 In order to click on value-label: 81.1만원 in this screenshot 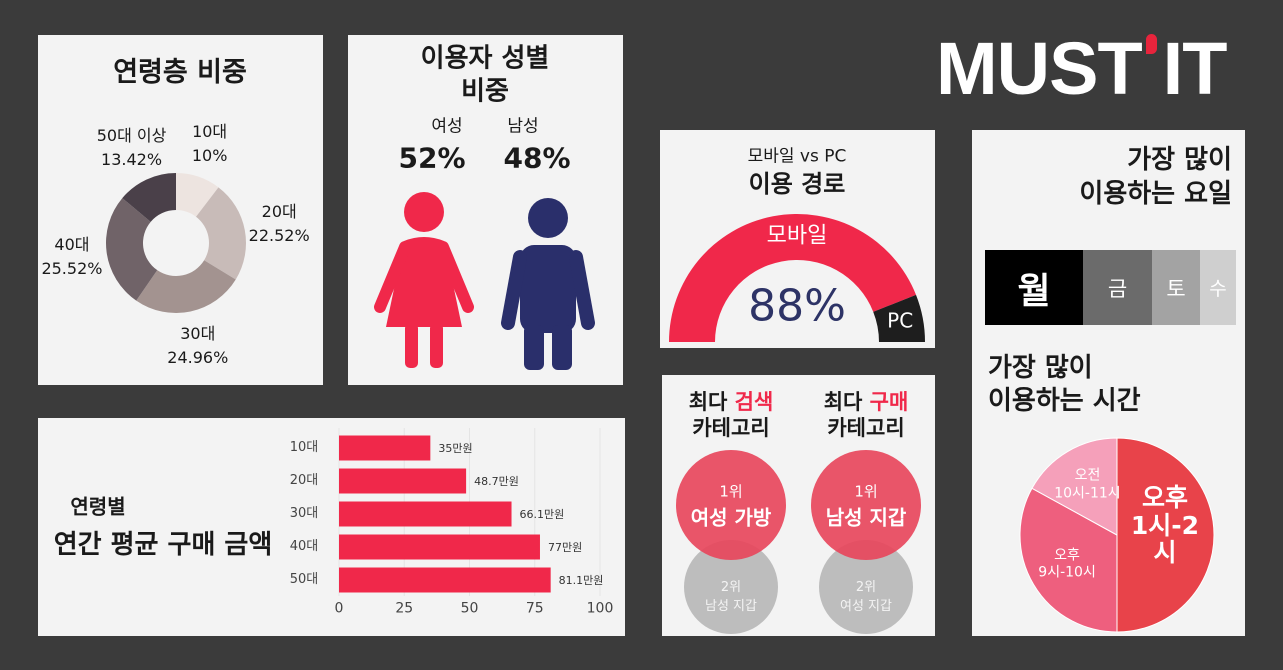, I will do `click(581, 580)`.